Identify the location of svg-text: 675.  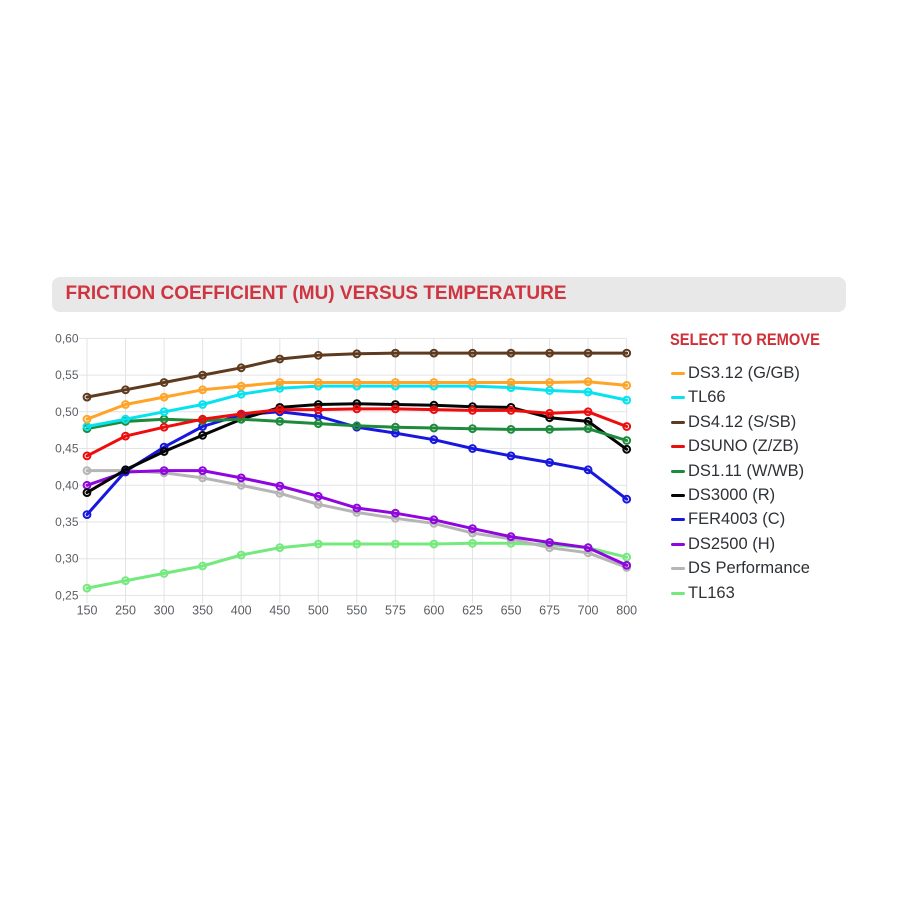
(549, 611).